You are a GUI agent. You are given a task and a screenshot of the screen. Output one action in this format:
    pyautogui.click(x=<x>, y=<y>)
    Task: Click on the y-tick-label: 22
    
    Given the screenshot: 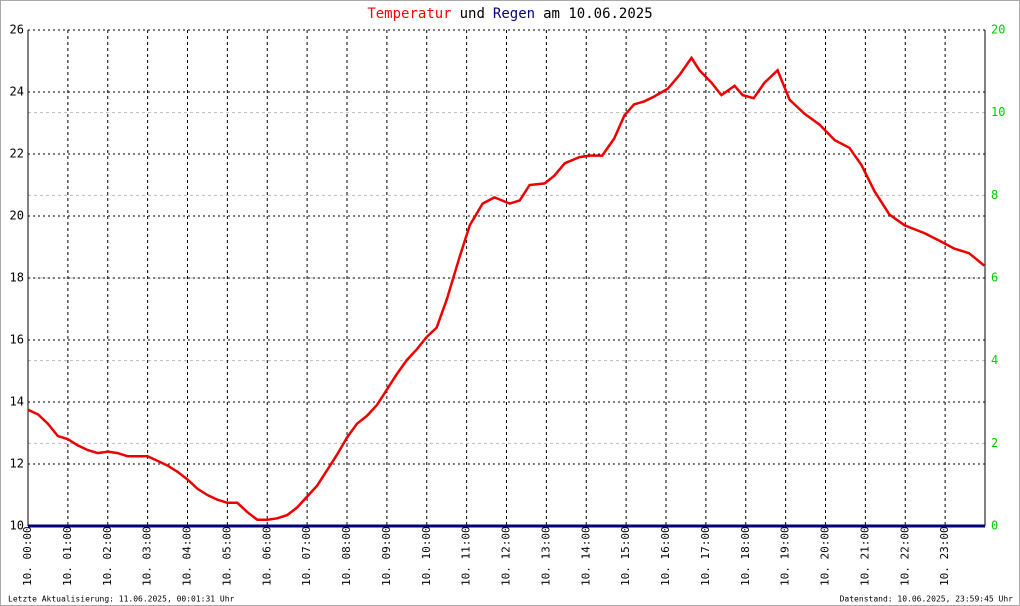 What is the action you would take?
    pyautogui.click(x=17, y=154)
    